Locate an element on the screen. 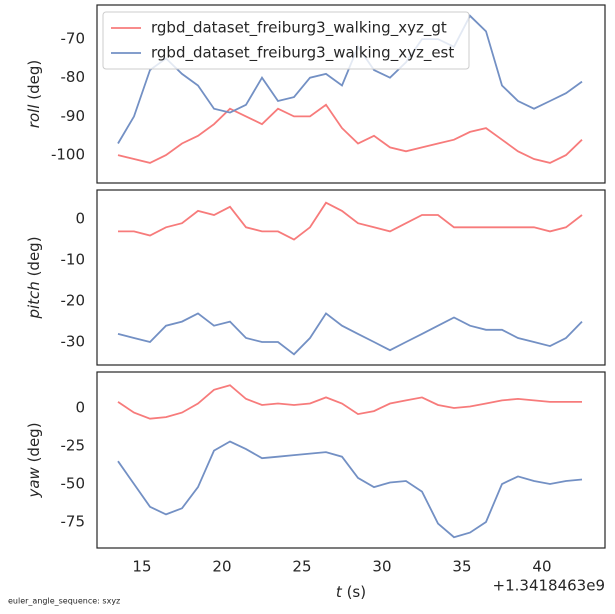  legend-label: rgbd_dataset_freiburg3_walking_xyz_gt is located at coordinates (299, 28).